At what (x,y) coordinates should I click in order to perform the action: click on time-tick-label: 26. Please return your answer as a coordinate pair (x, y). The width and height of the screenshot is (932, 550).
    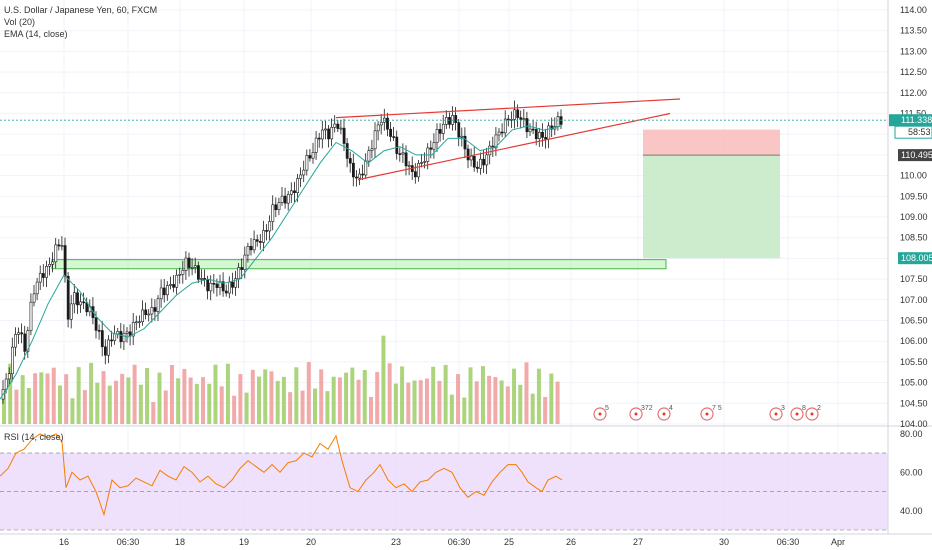
    Looking at the image, I should click on (571, 542).